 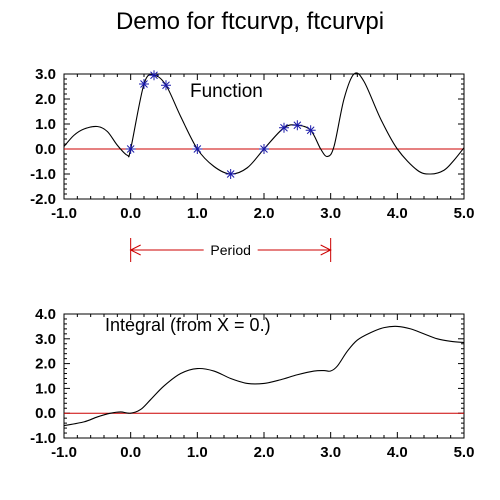 I want to click on period-indicator: Period, so click(x=230, y=250).